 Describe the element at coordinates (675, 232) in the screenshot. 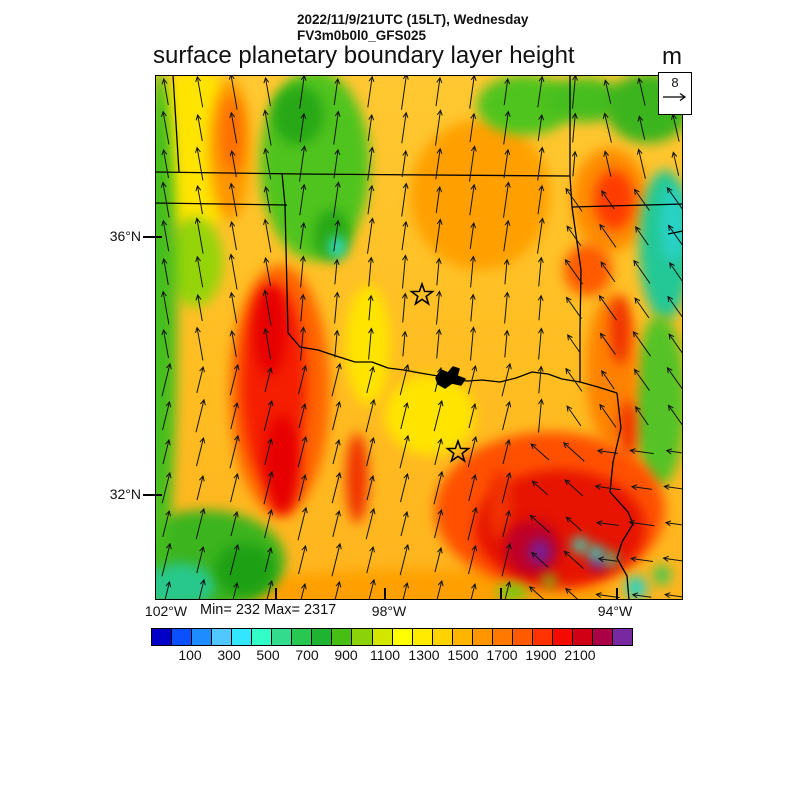

I see `state-border-arkansas-river` at that location.